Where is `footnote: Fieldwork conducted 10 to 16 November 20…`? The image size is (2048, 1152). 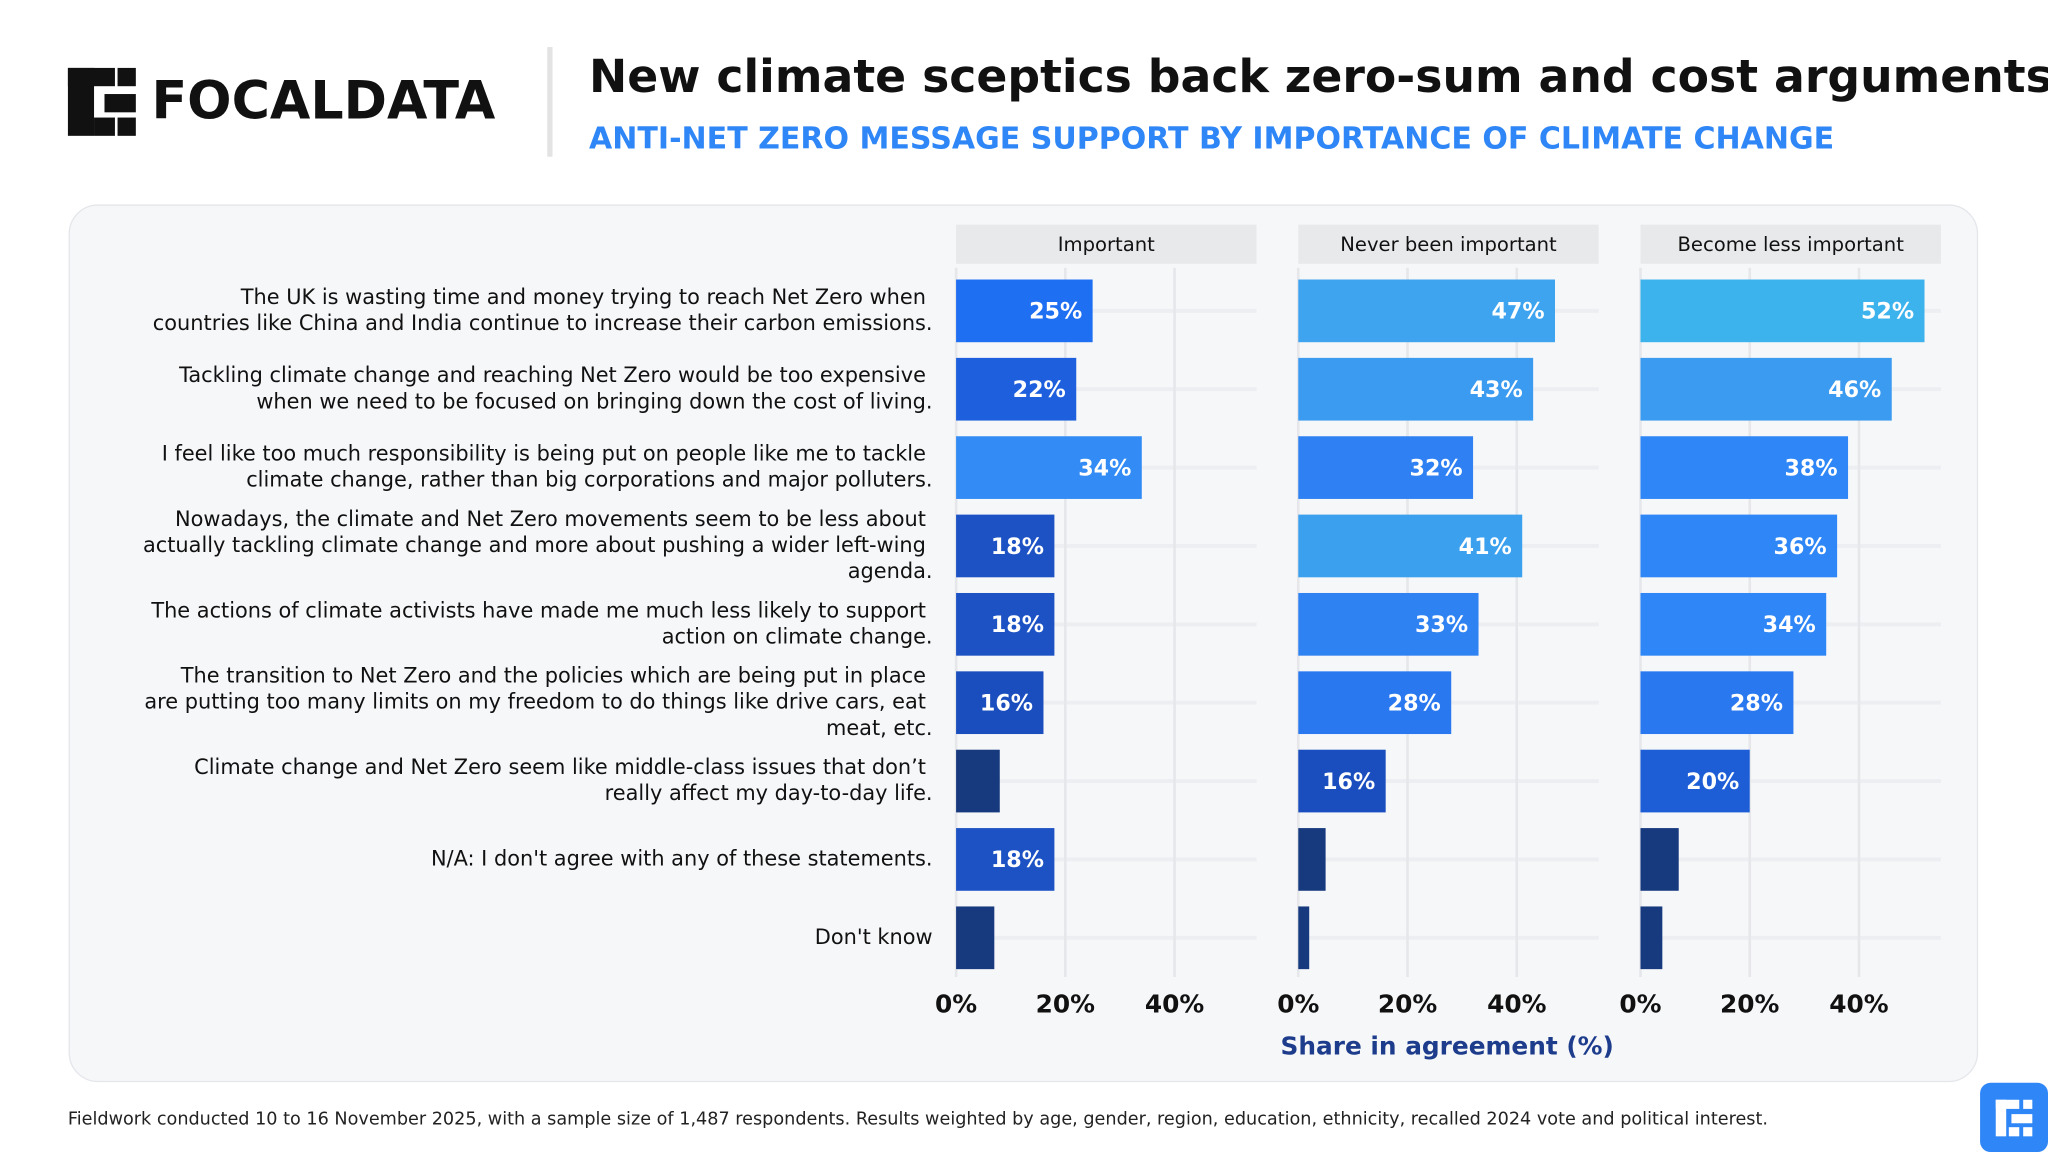 footnote: Fieldwork conducted 10 to 16 November 20… is located at coordinates (918, 1119).